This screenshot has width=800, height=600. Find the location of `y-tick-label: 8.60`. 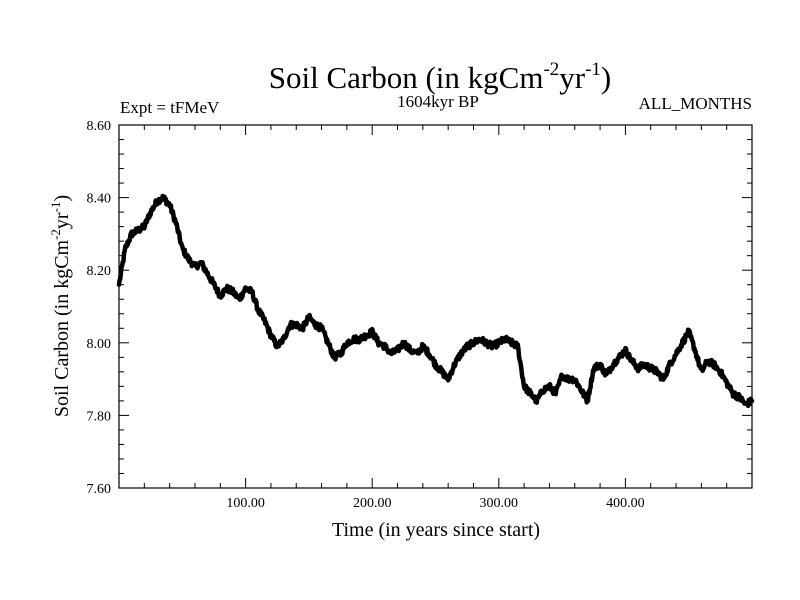

y-tick-label: 8.60 is located at coordinates (99, 126).